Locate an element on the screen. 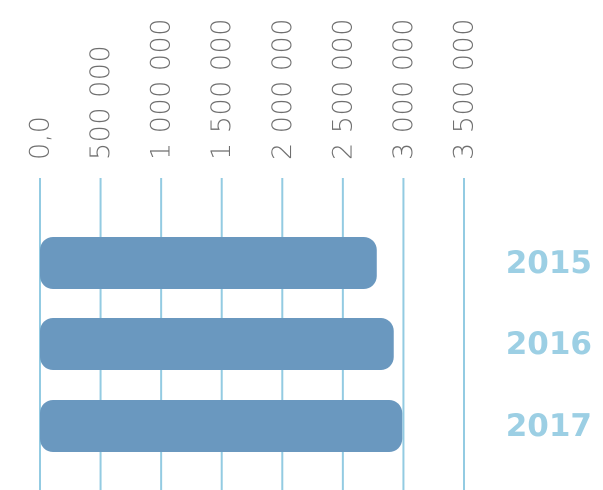 This screenshot has width=603, height=490. x-tick-label: 3 000 000 is located at coordinates (403, 89).